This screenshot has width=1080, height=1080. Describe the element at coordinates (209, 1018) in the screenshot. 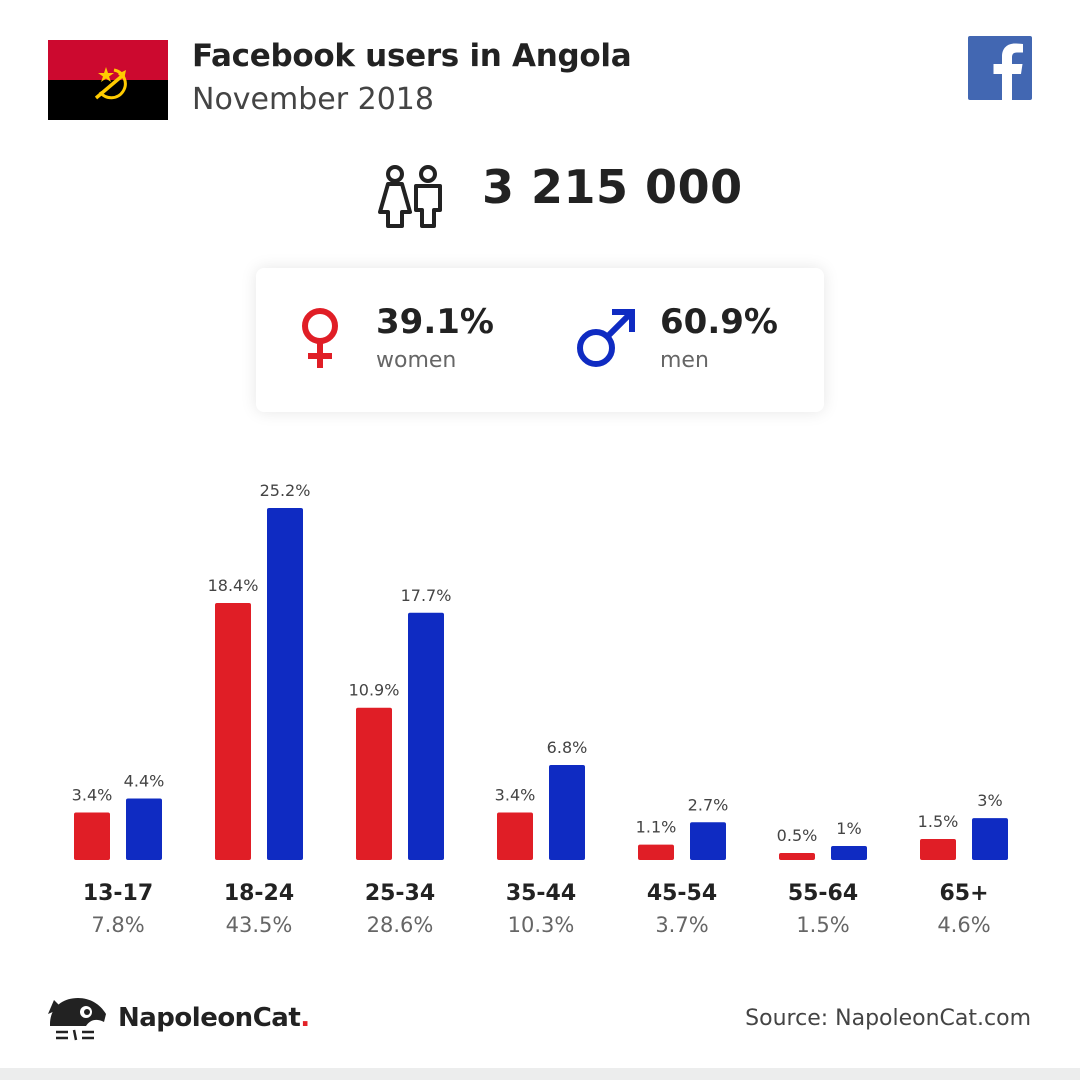

I see `brand-text: NapoleonCat` at that location.